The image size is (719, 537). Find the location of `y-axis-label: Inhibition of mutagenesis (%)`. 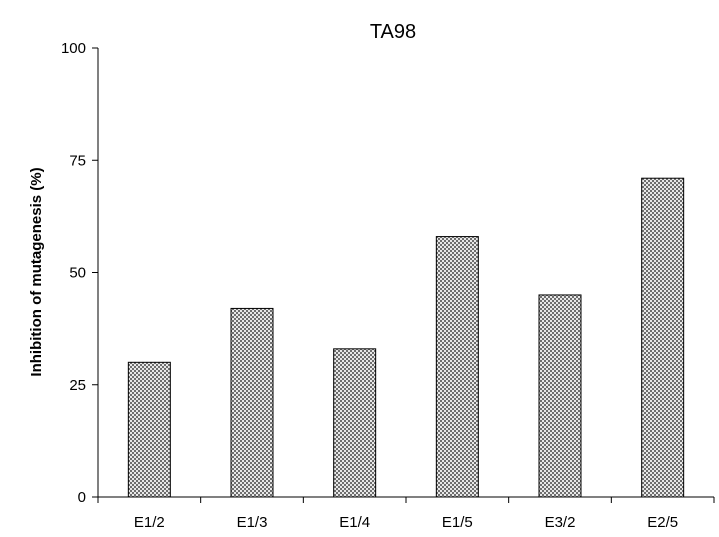

y-axis-label: Inhibition of mutagenesis (%) is located at coordinates (36, 271).